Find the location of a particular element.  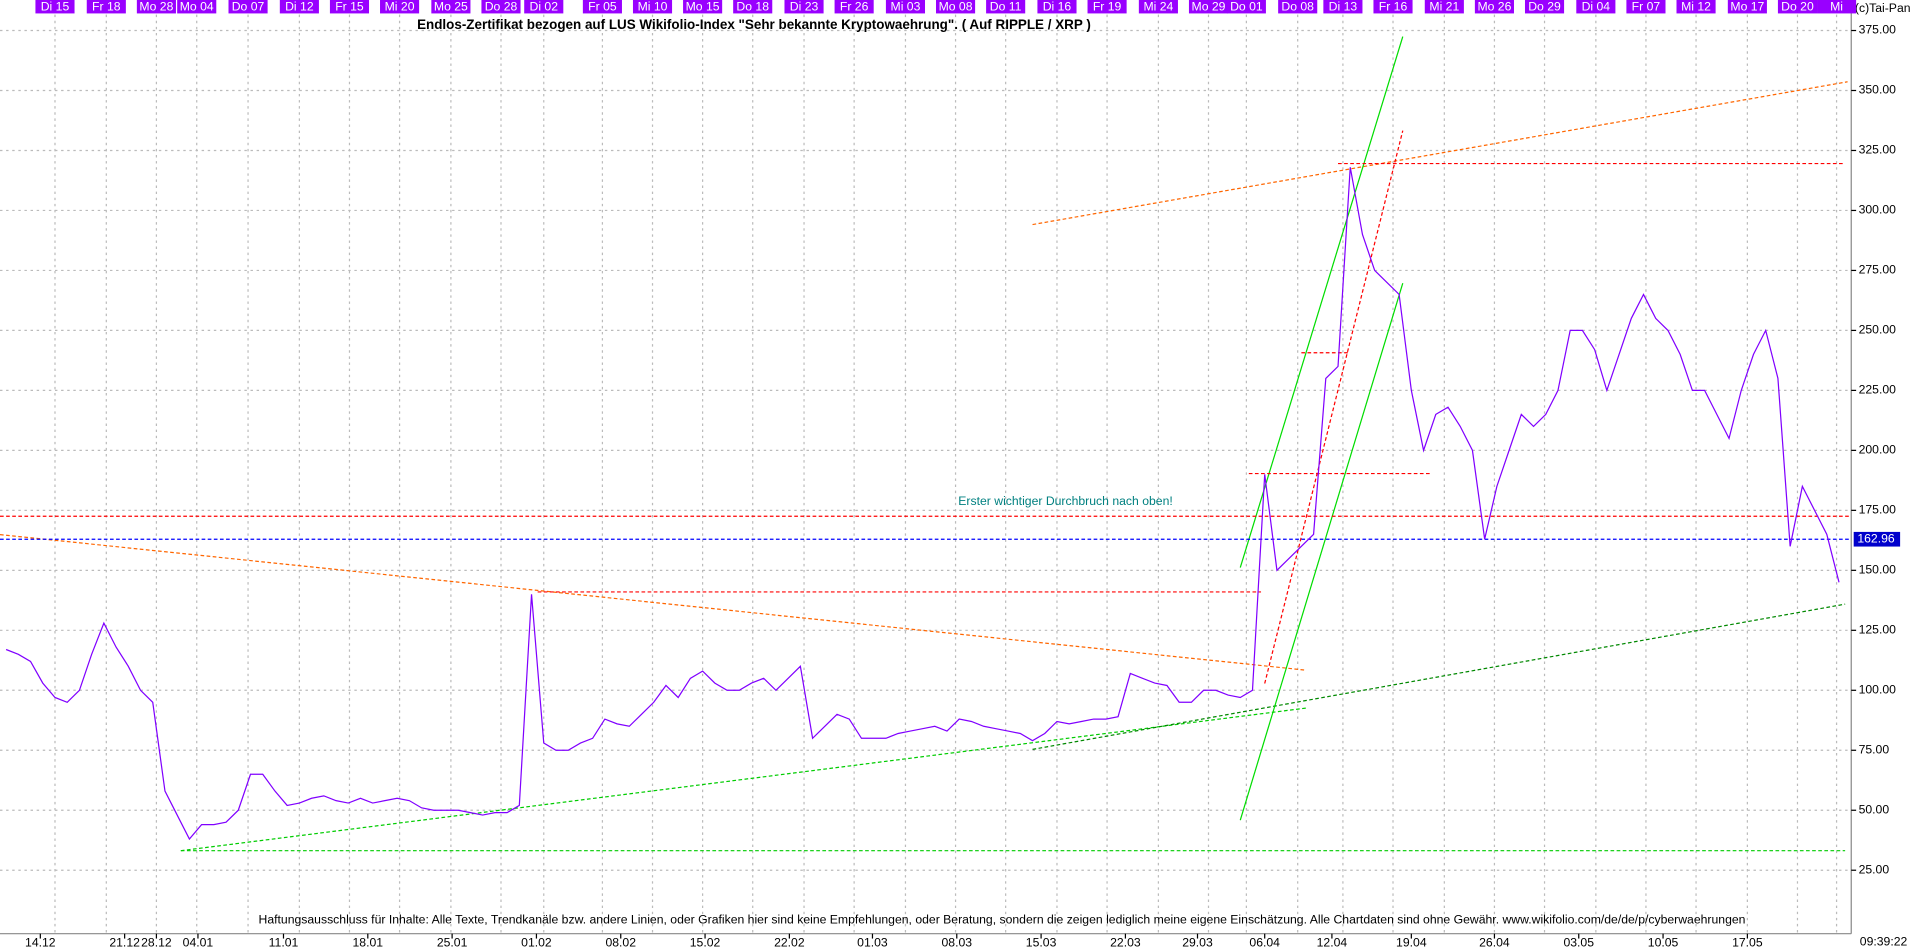

top-tick-label: Mo 15 is located at coordinates (703, 7).